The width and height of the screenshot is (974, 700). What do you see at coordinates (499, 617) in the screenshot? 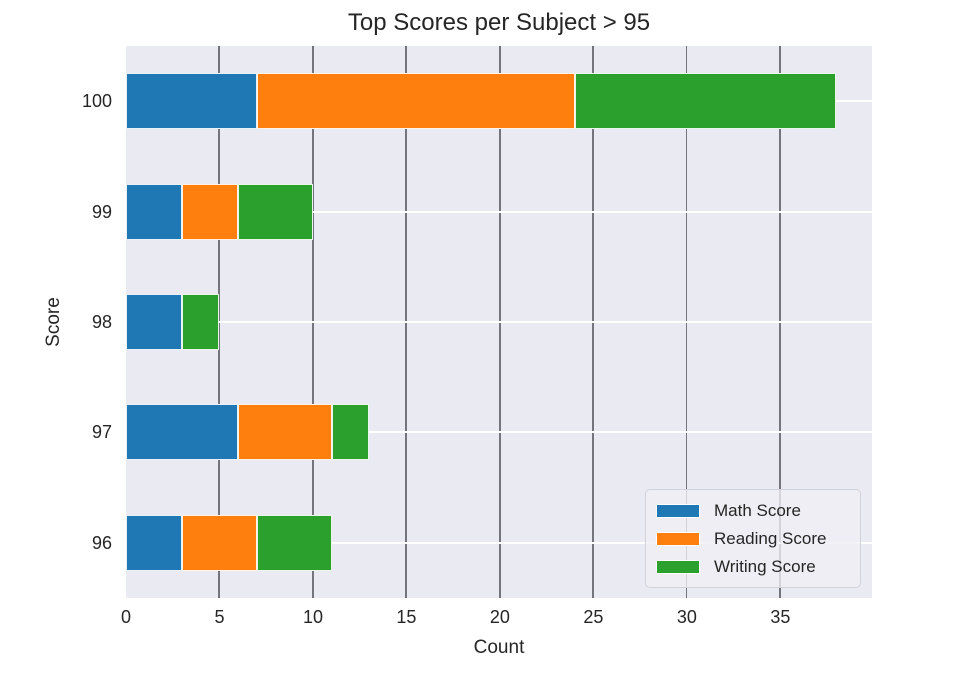
I see `x-tick-label: 20` at bounding box center [499, 617].